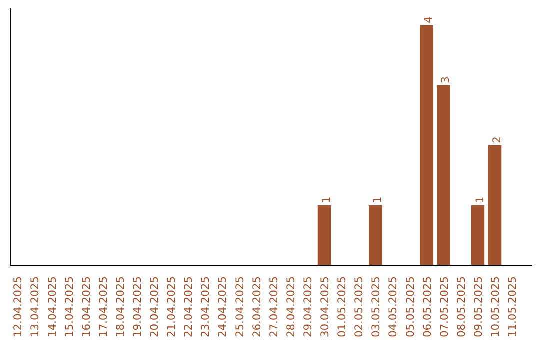 This screenshot has height=340, width=540. Describe the element at coordinates (497, 140) in the screenshot. I see `data-label: 2` at that location.